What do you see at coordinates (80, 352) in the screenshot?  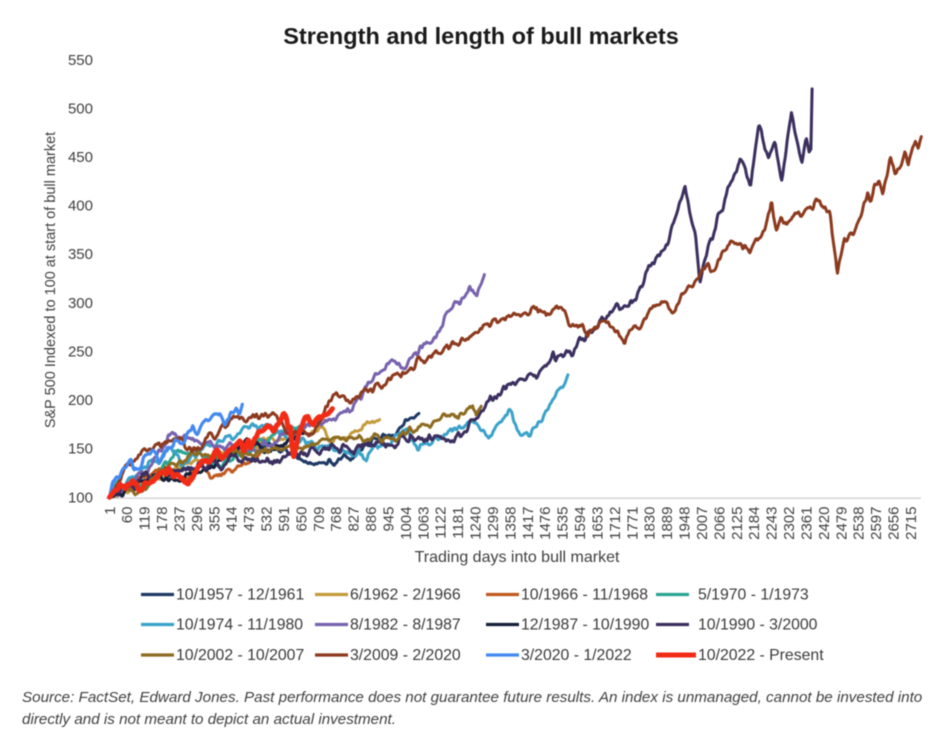 I see `svg-text: 250` at bounding box center [80, 352].